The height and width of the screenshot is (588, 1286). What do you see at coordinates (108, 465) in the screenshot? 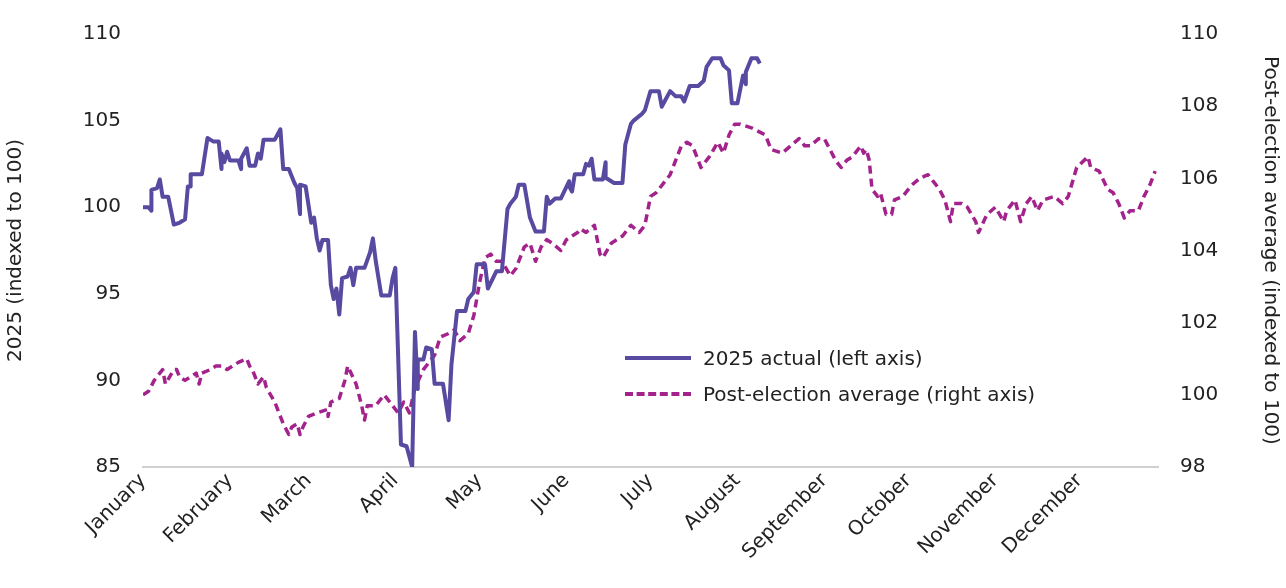
I see `y-tick-label: 85` at bounding box center [108, 465].